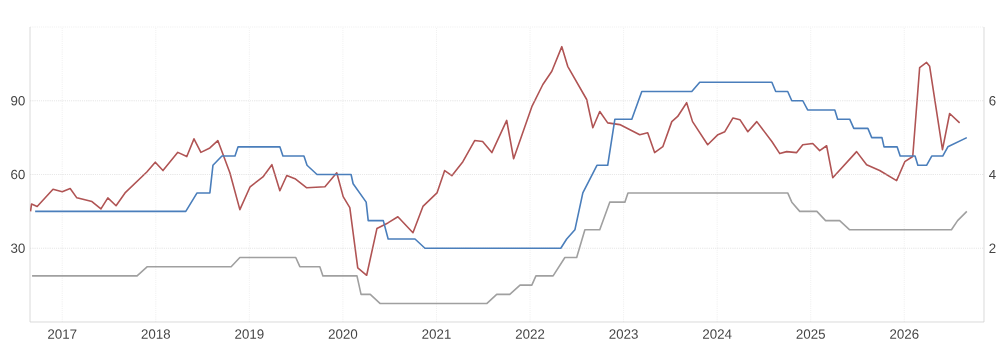 This screenshot has height=352, width=1006. Describe the element at coordinates (717, 334) in the screenshot. I see `x-tick-label: 2024` at that location.